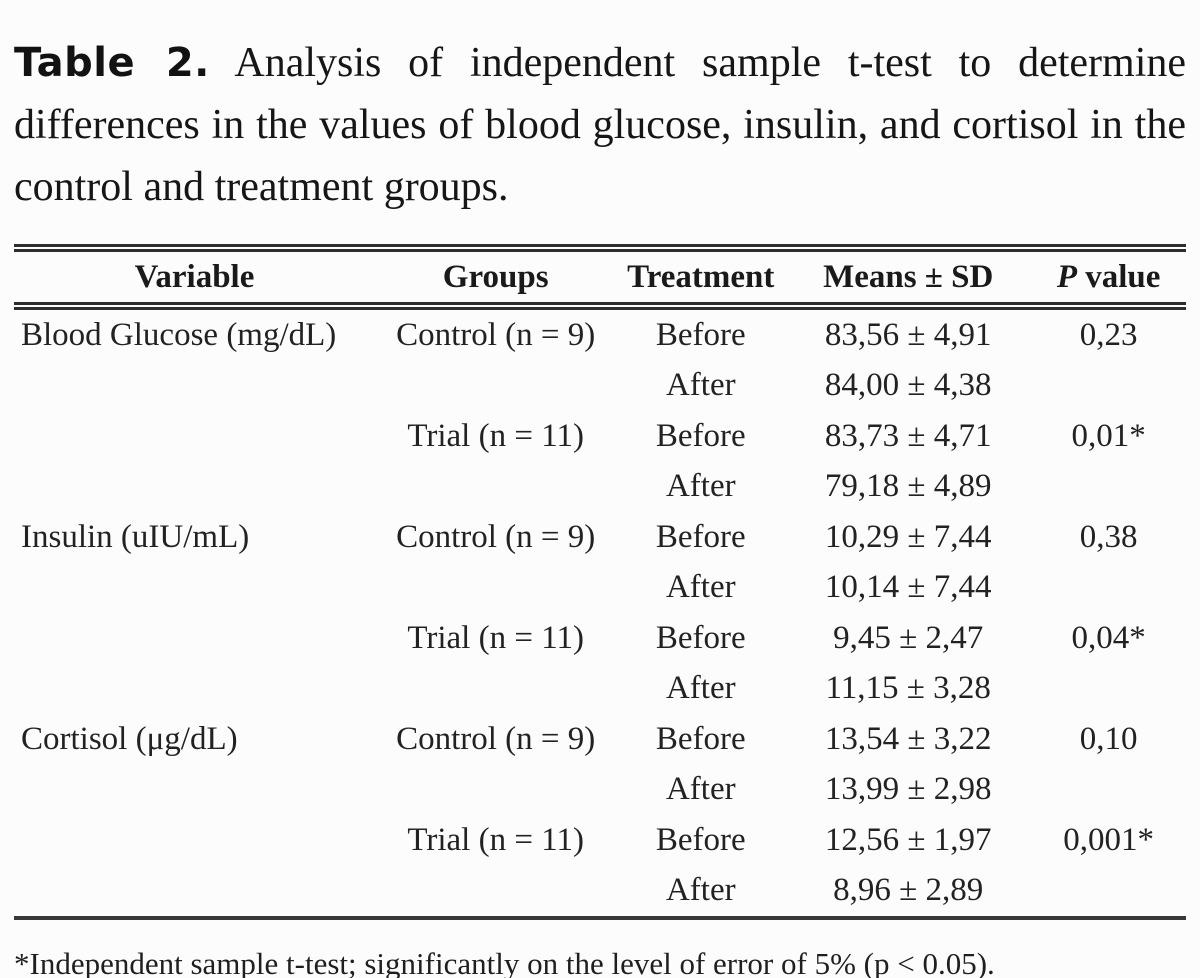 The image size is (1200, 978). I want to click on cell-mean-sd: 11,15 ± 3,28, so click(908, 688).